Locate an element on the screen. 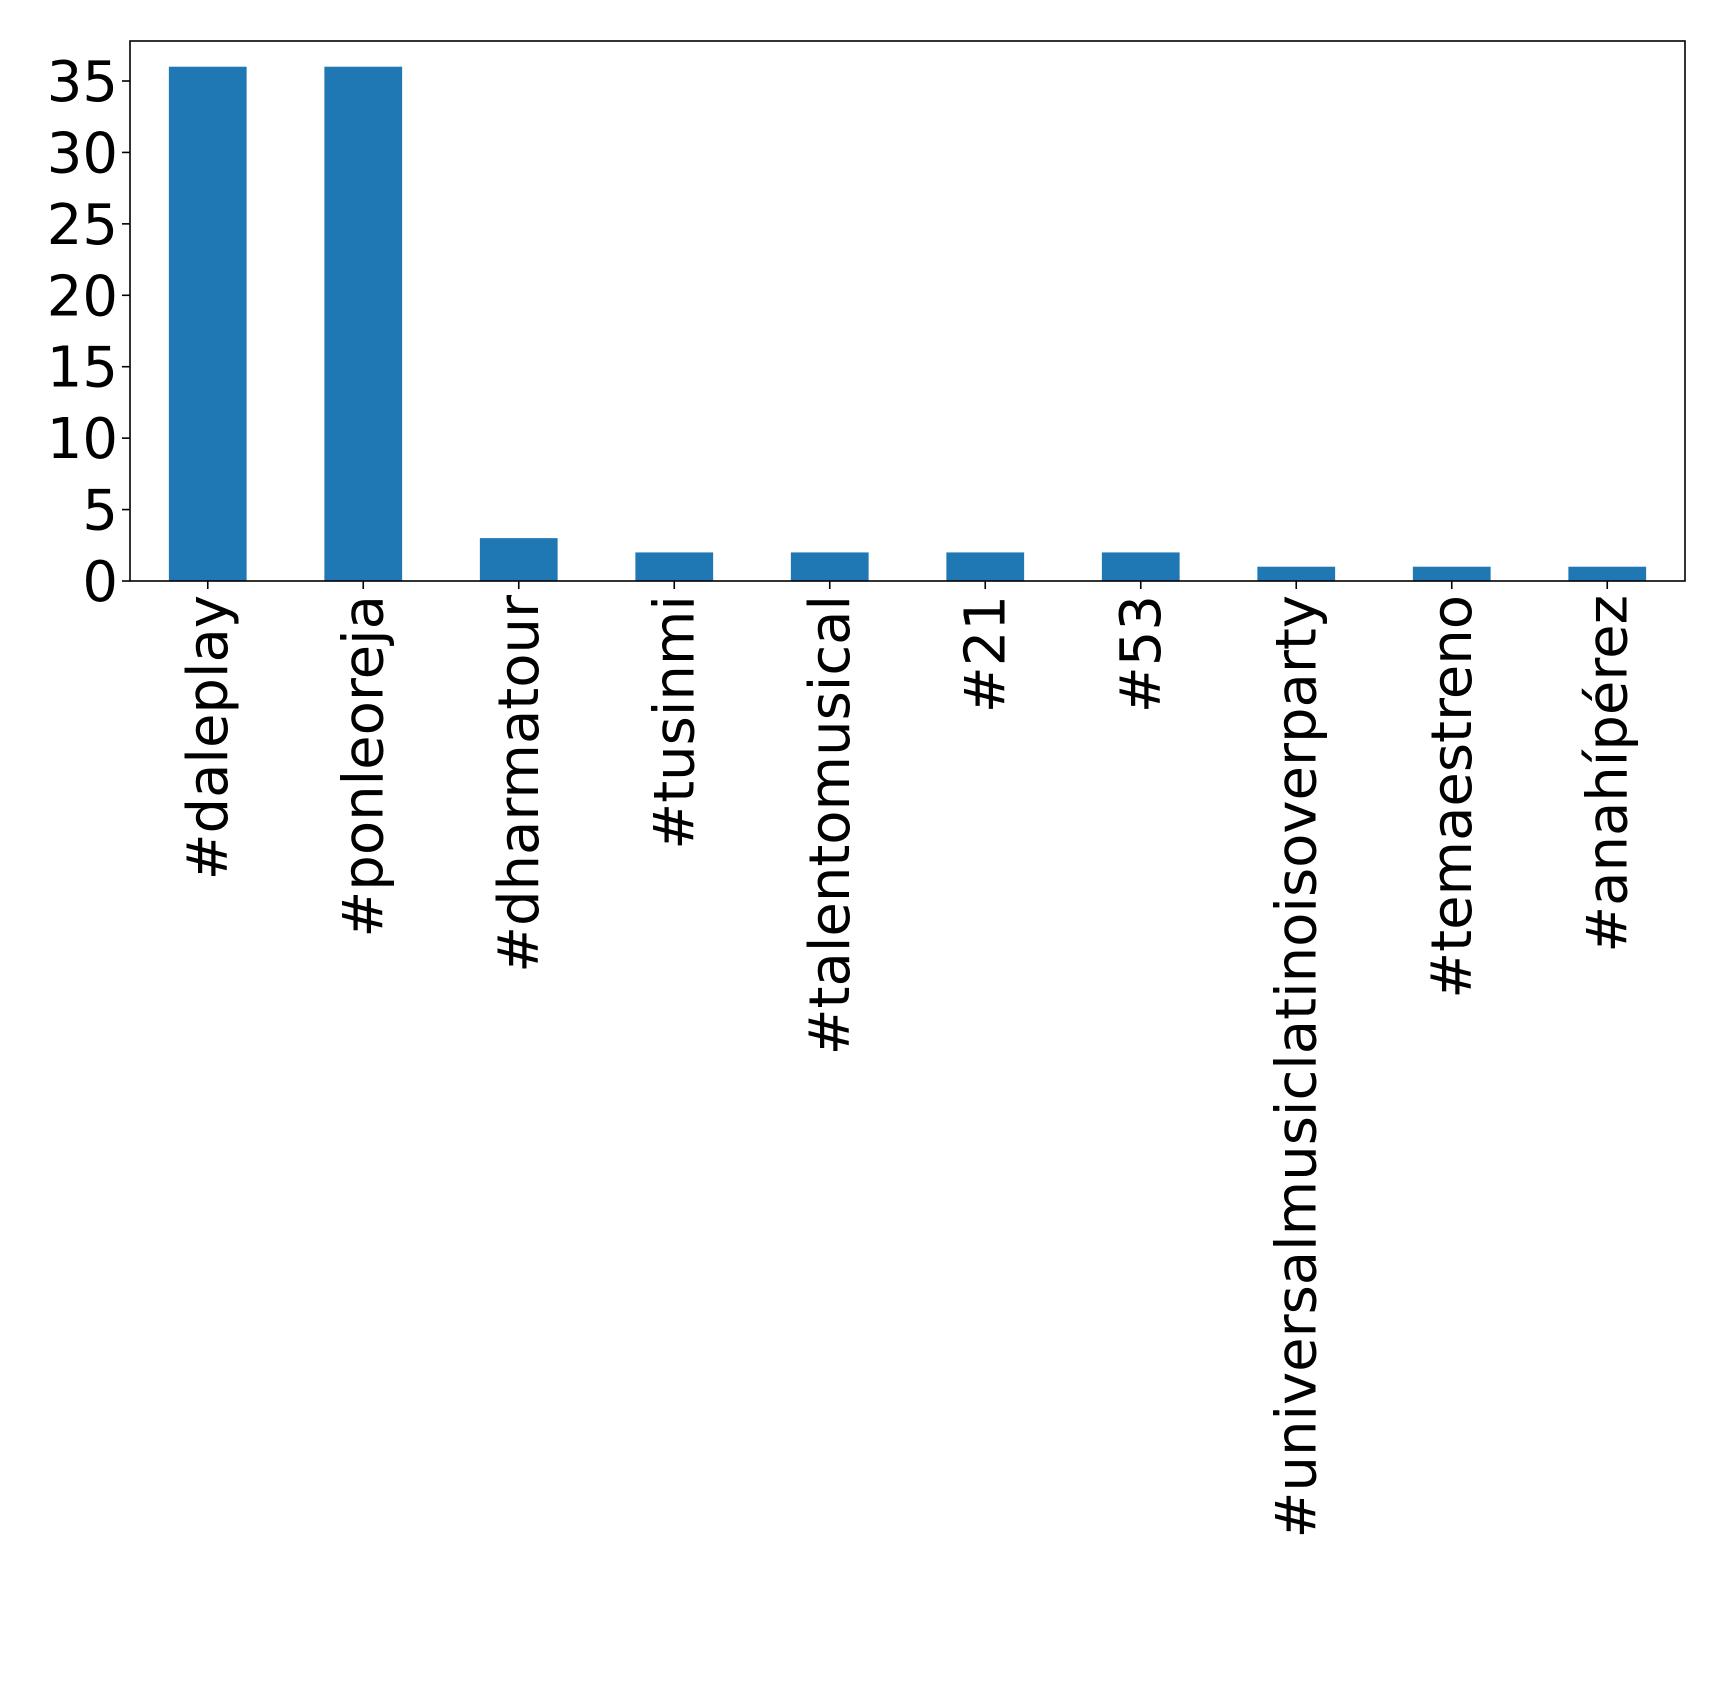  y-tick-label-4: 20 is located at coordinates (82, 296).